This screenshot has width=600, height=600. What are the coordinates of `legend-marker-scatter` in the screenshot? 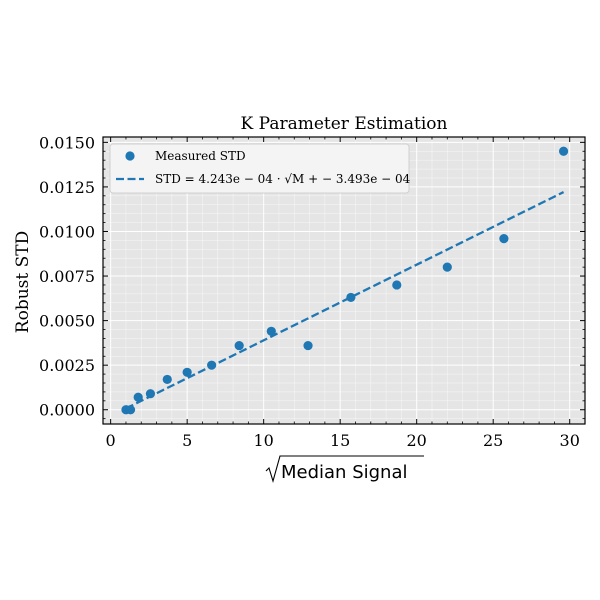 It's located at (130, 156).